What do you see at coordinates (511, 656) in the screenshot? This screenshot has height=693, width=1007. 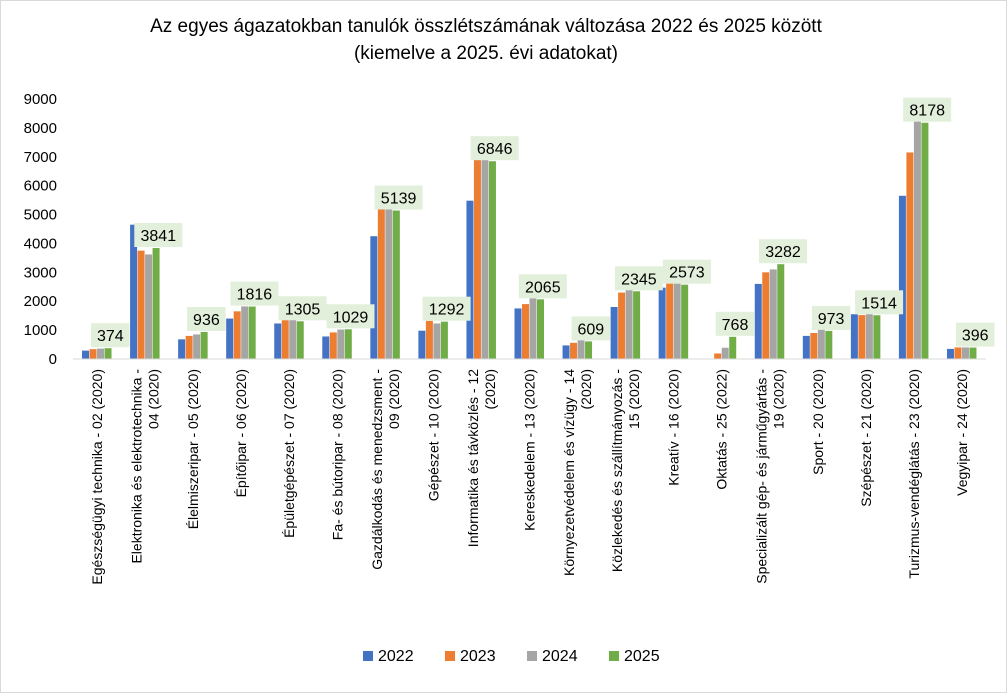 I see `legend: 2022 2023 2024 2025` at bounding box center [511, 656].